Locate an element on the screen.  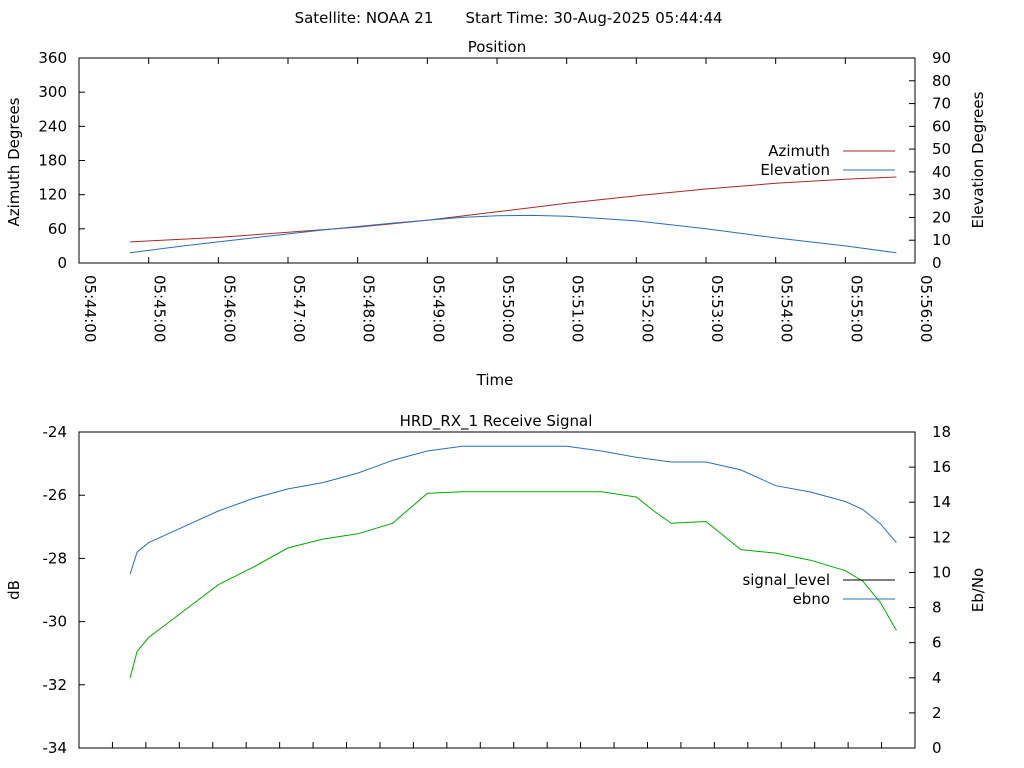
position-x-tick-label: 05:47:00 is located at coordinates (299, 308).